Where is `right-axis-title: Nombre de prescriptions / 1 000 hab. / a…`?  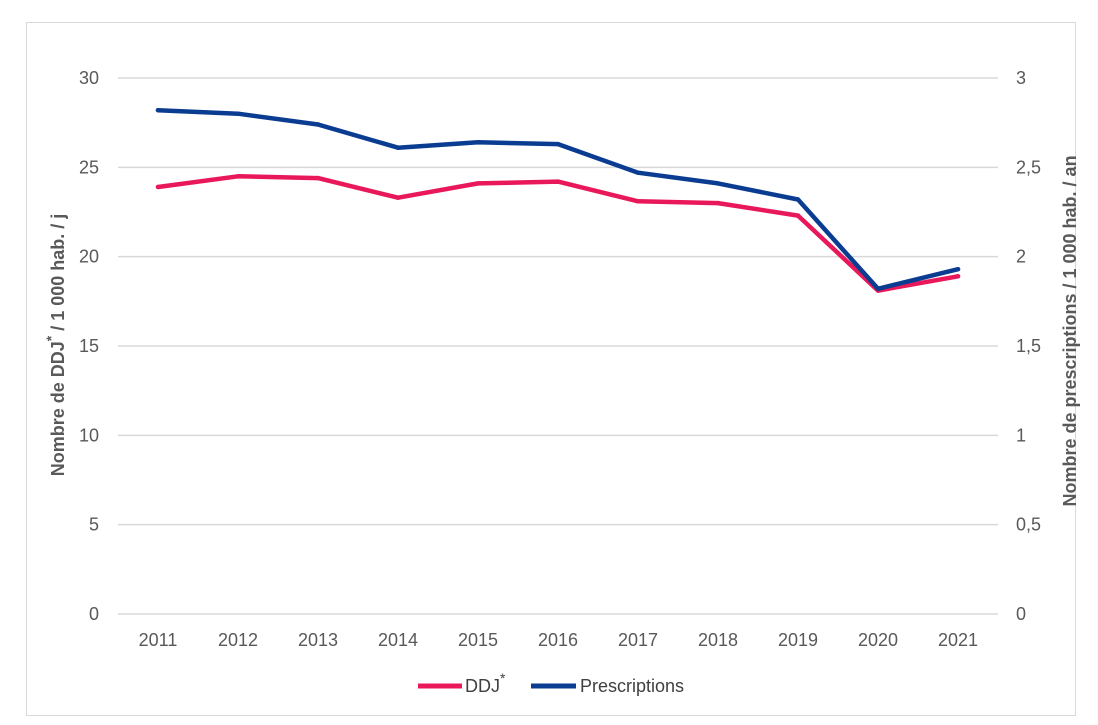 right-axis-title: Nombre de prescriptions / 1 000 hab. / a… is located at coordinates (1070, 330).